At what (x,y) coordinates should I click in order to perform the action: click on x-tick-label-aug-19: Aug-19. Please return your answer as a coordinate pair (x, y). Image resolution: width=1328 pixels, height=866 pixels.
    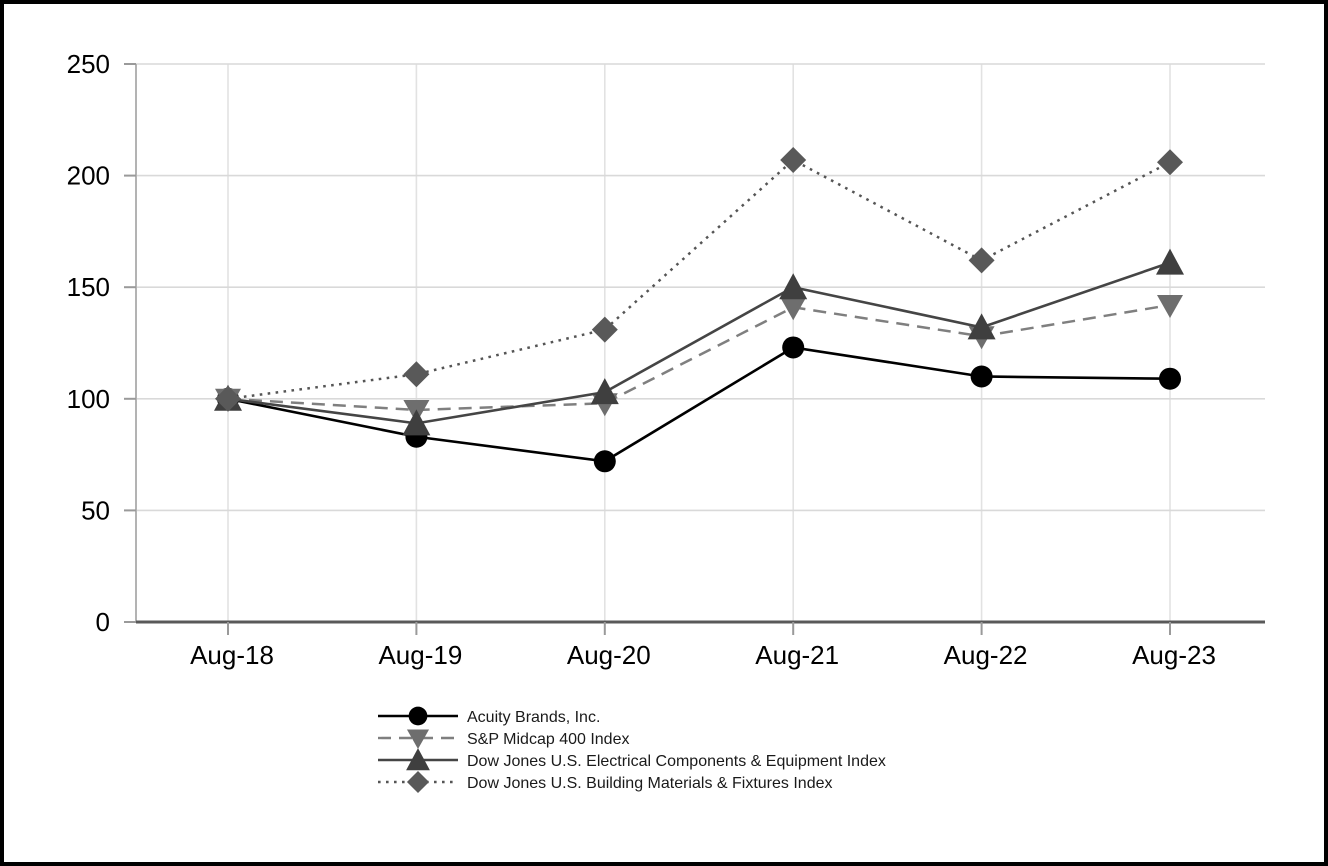
    Looking at the image, I should click on (420, 655).